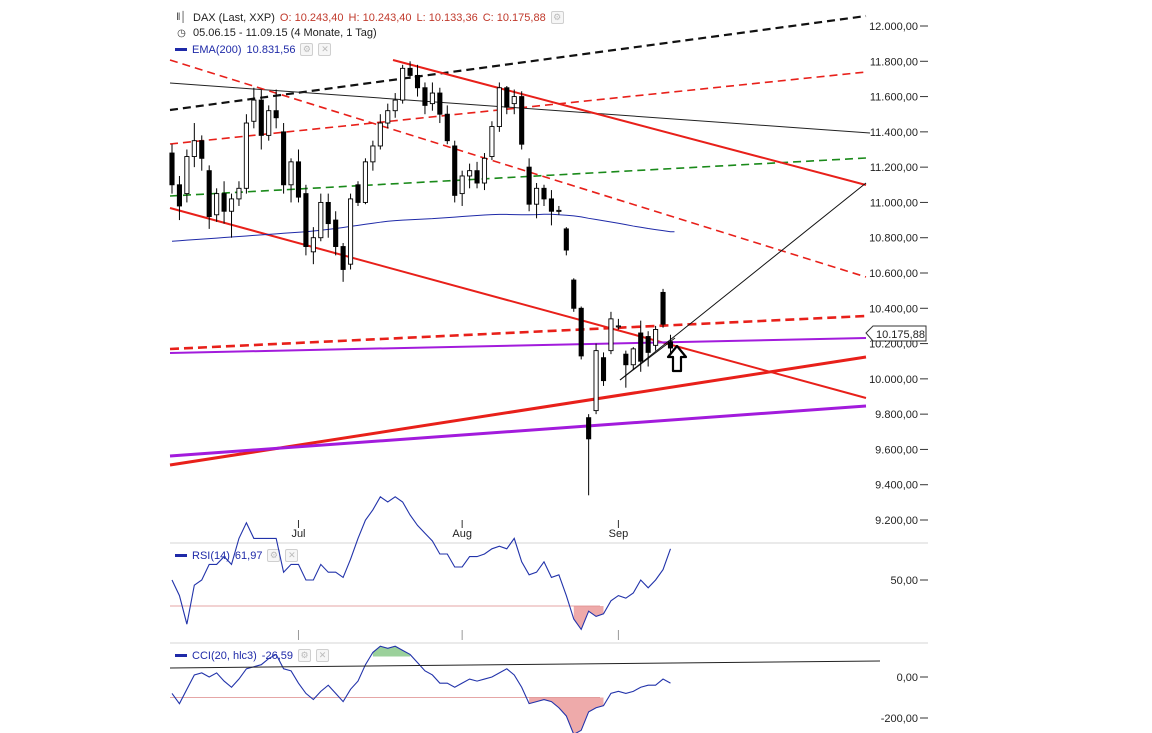 The height and width of the screenshot is (733, 1152). Describe the element at coordinates (525, 664) in the screenshot. I see `cci-black-trendline` at that location.